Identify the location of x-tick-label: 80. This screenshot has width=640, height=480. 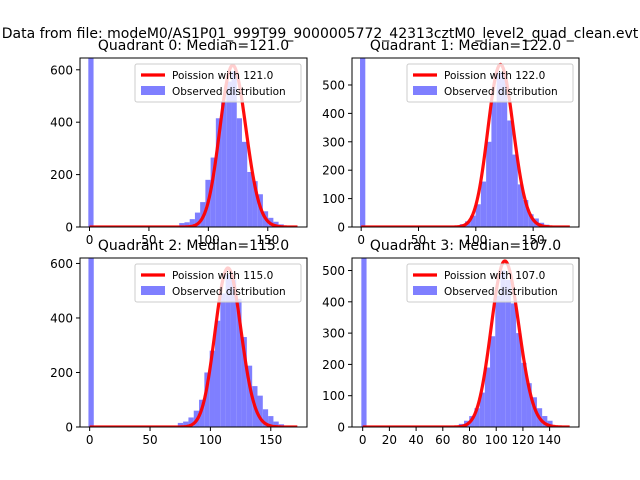
(469, 440).